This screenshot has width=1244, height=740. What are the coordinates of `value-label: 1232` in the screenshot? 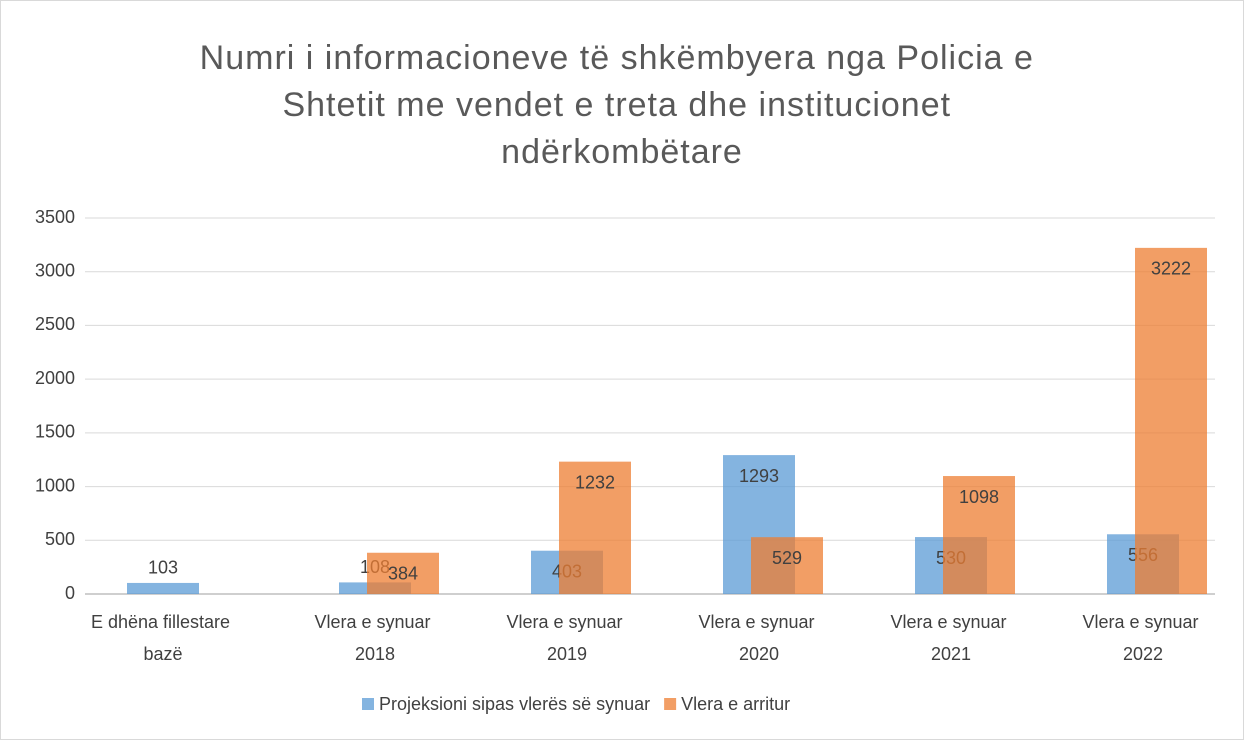 It's located at (595, 482).